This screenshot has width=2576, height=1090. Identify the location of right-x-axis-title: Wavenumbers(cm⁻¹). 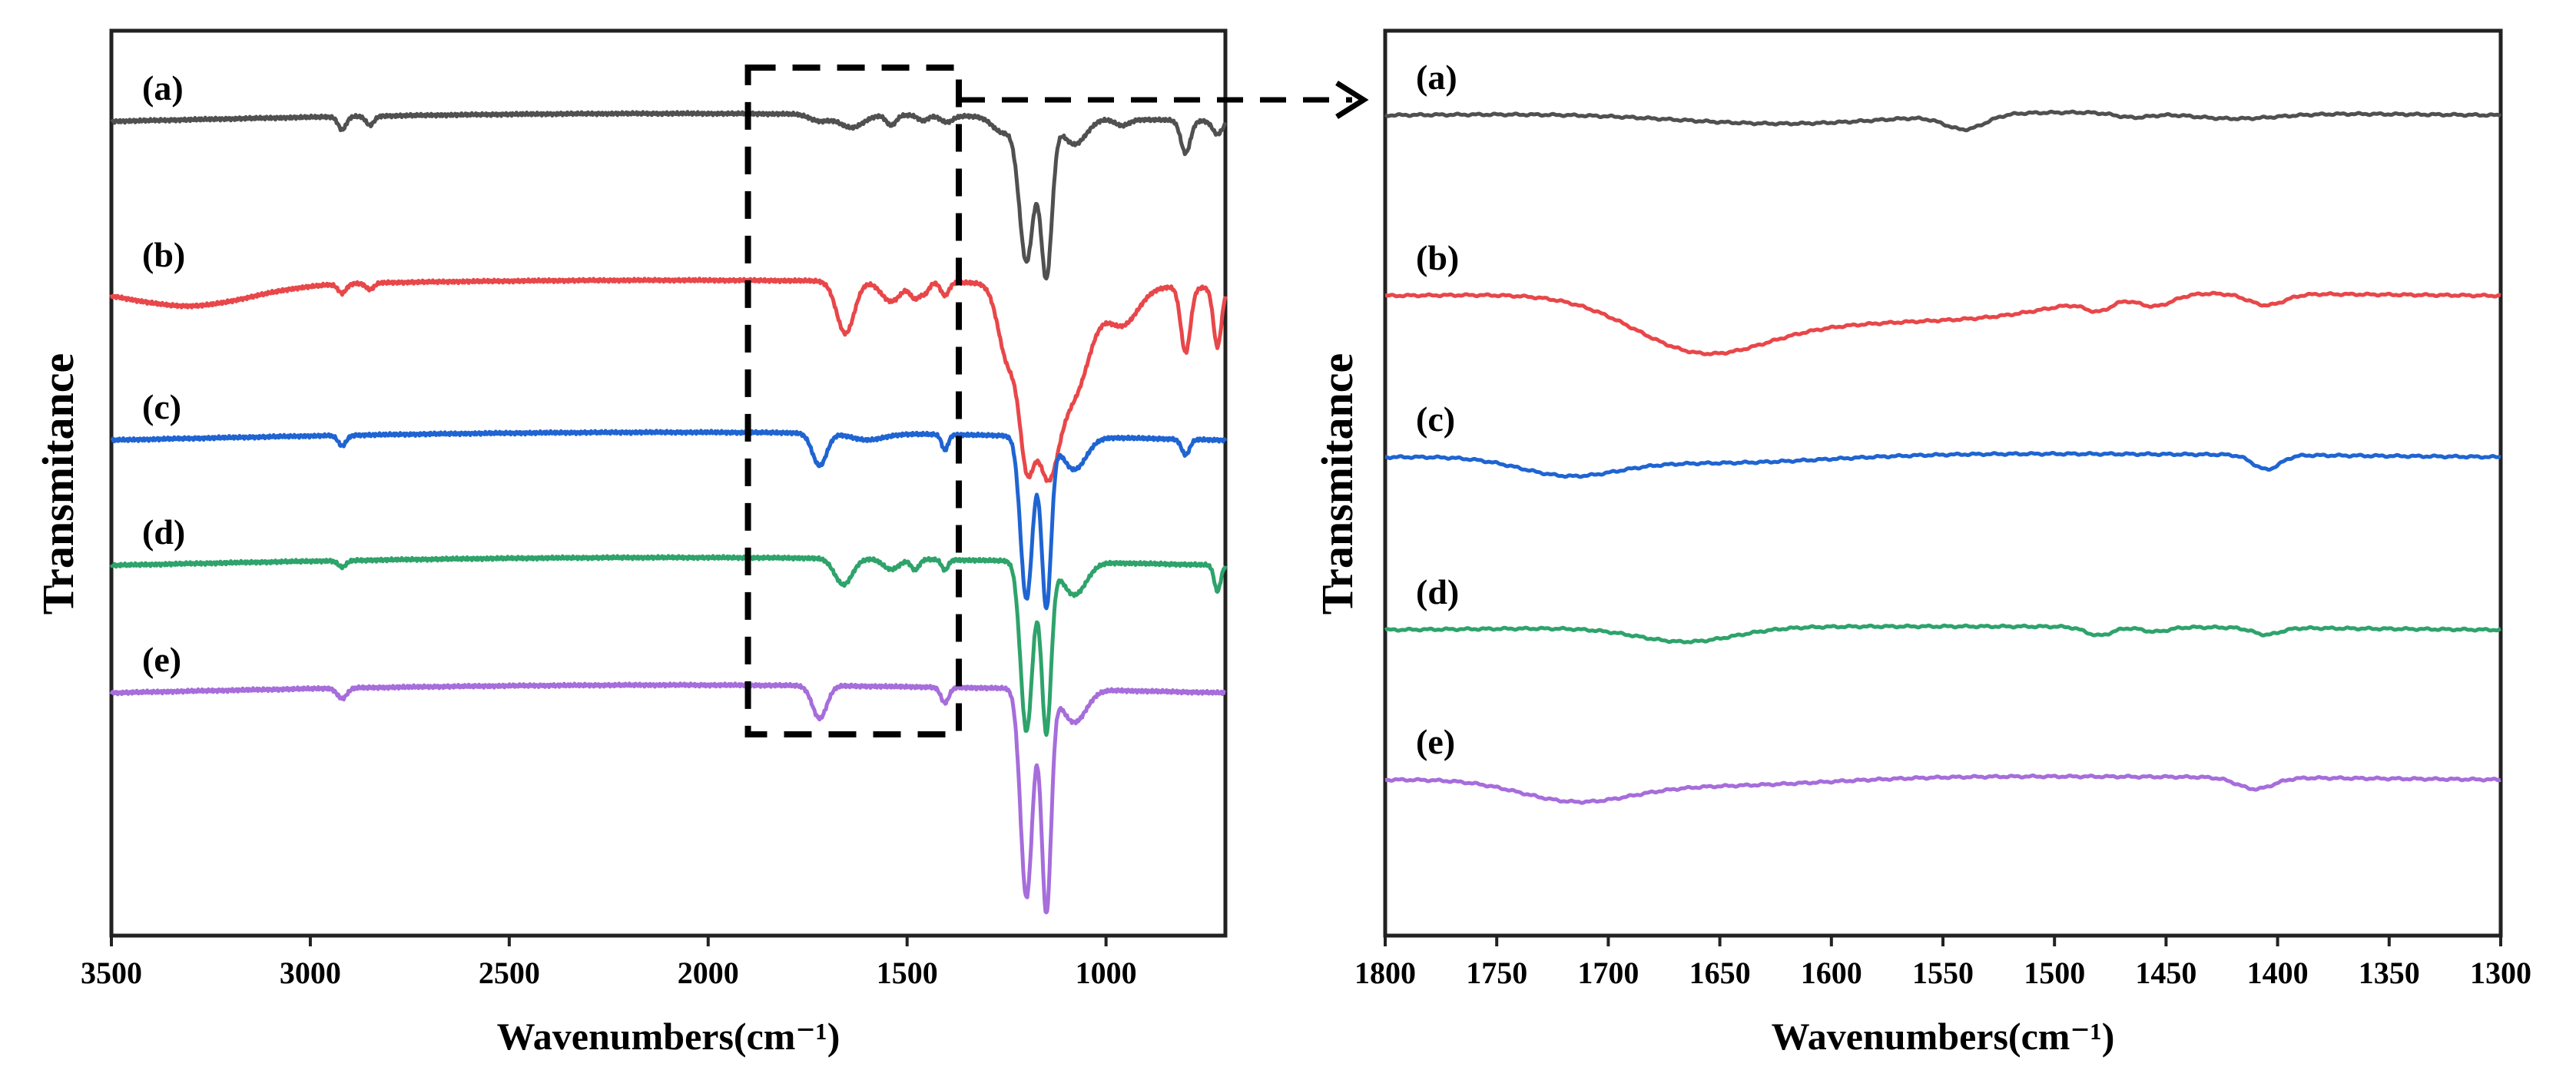
(1943, 1036).